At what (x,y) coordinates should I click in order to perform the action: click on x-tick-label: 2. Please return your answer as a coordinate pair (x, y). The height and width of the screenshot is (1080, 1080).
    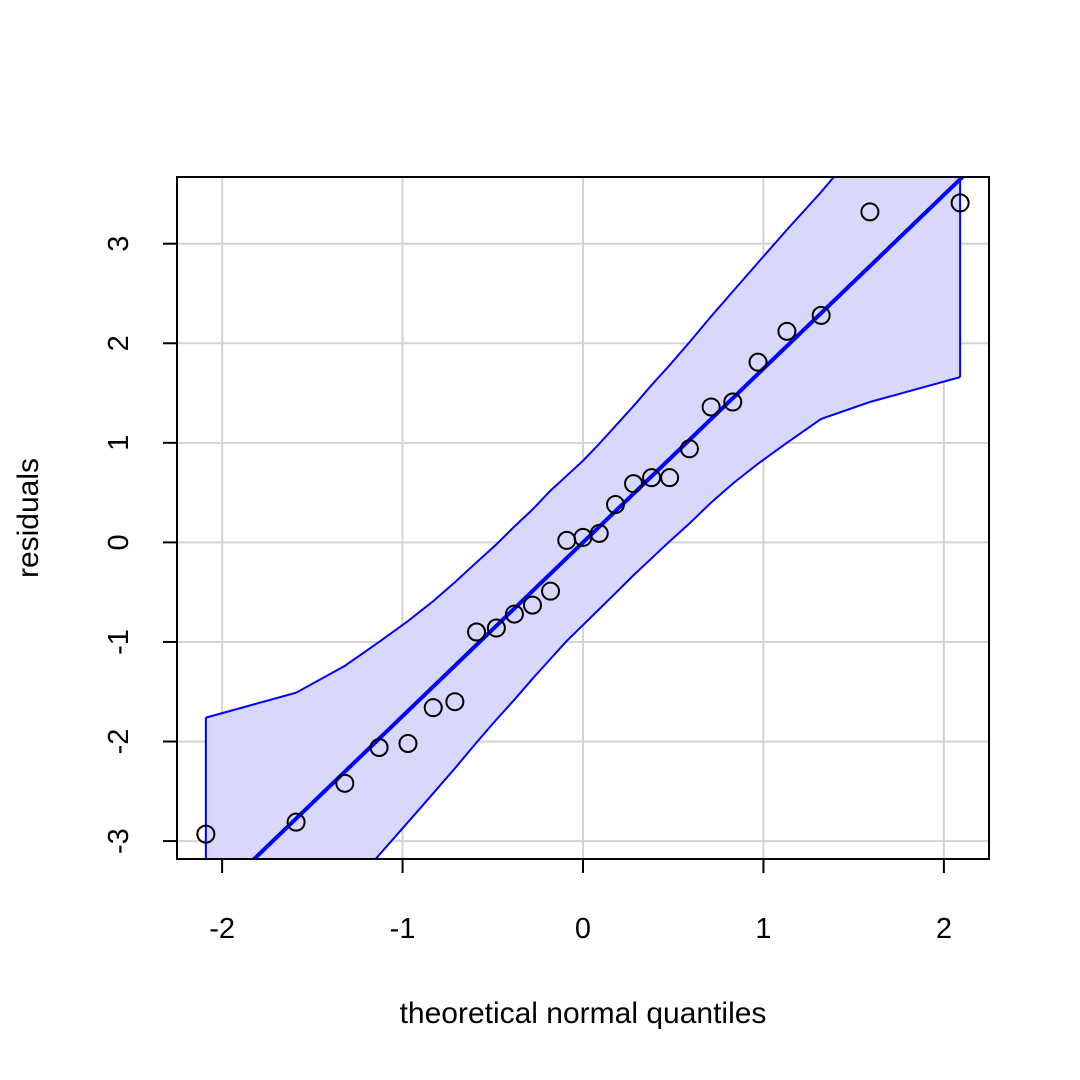
    Looking at the image, I should click on (944, 929).